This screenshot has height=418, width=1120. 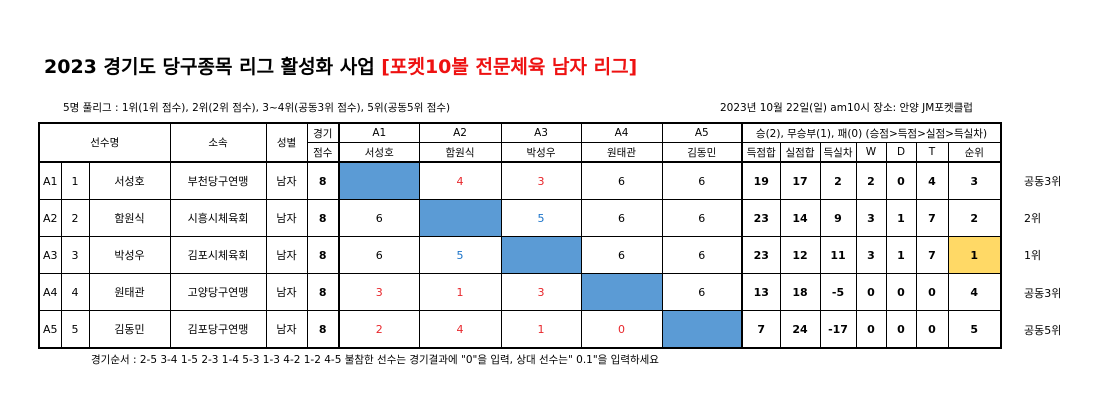 I want to click on opp-name-2: 함원식, so click(x=460, y=152).